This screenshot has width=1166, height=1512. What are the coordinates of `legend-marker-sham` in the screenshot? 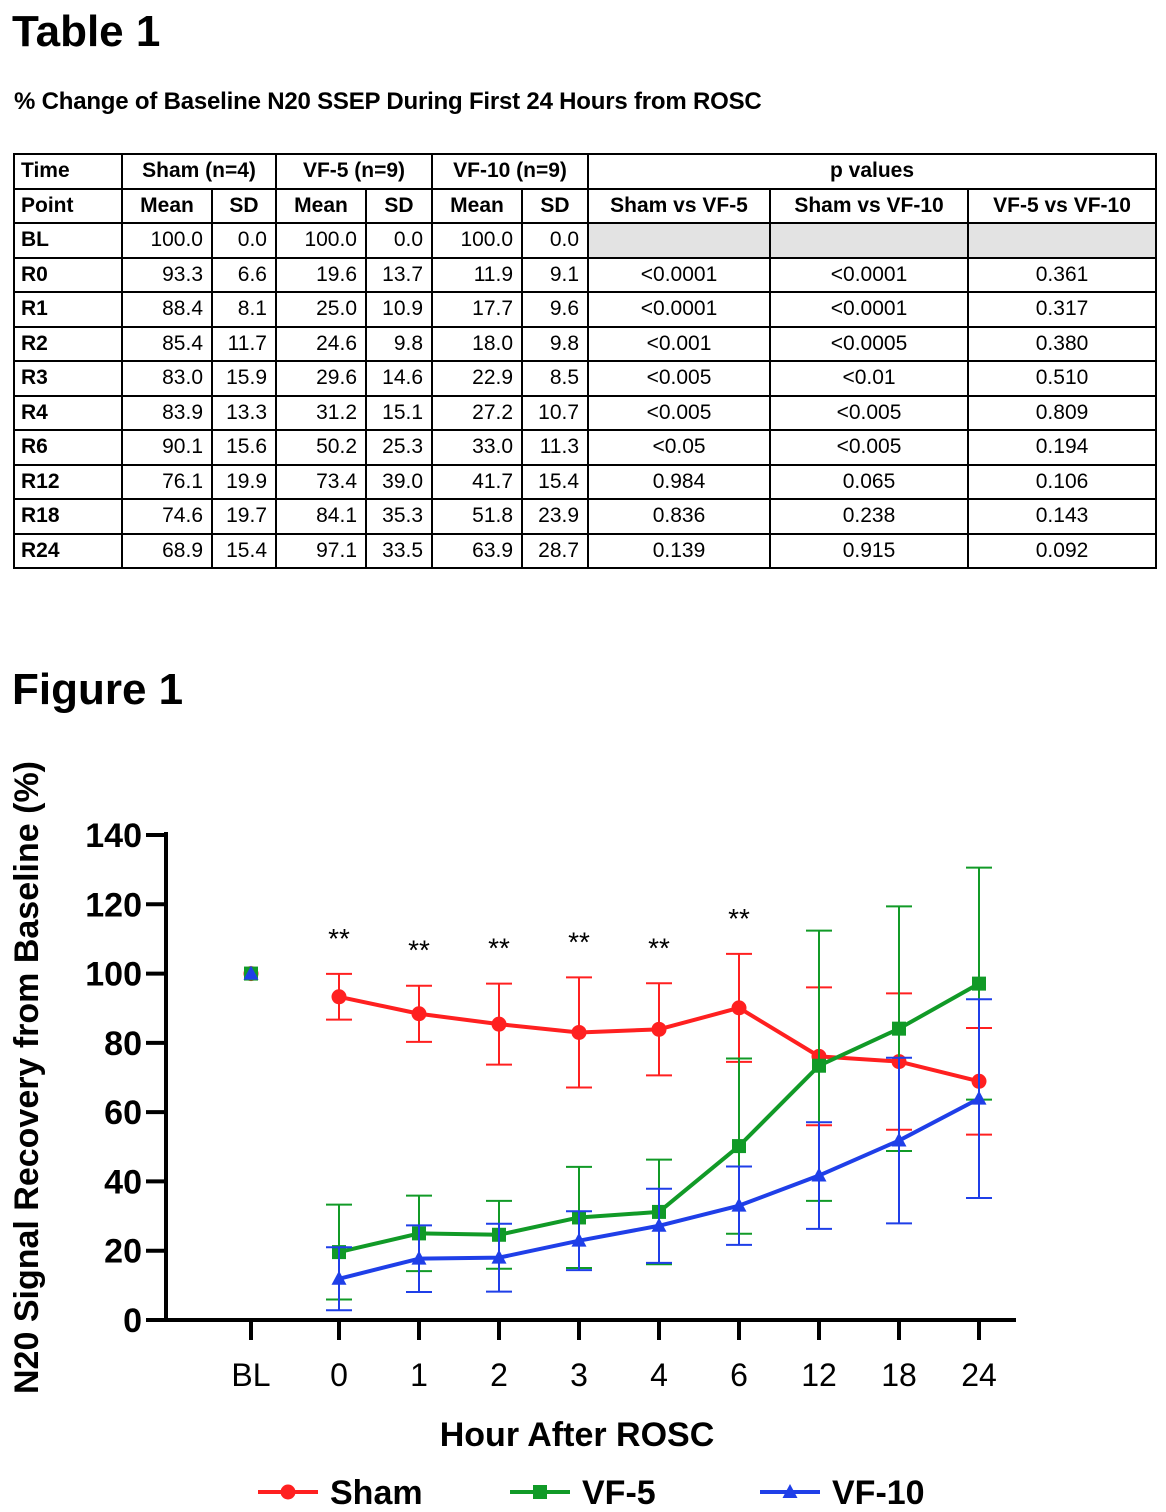 It's located at (288, 1492).